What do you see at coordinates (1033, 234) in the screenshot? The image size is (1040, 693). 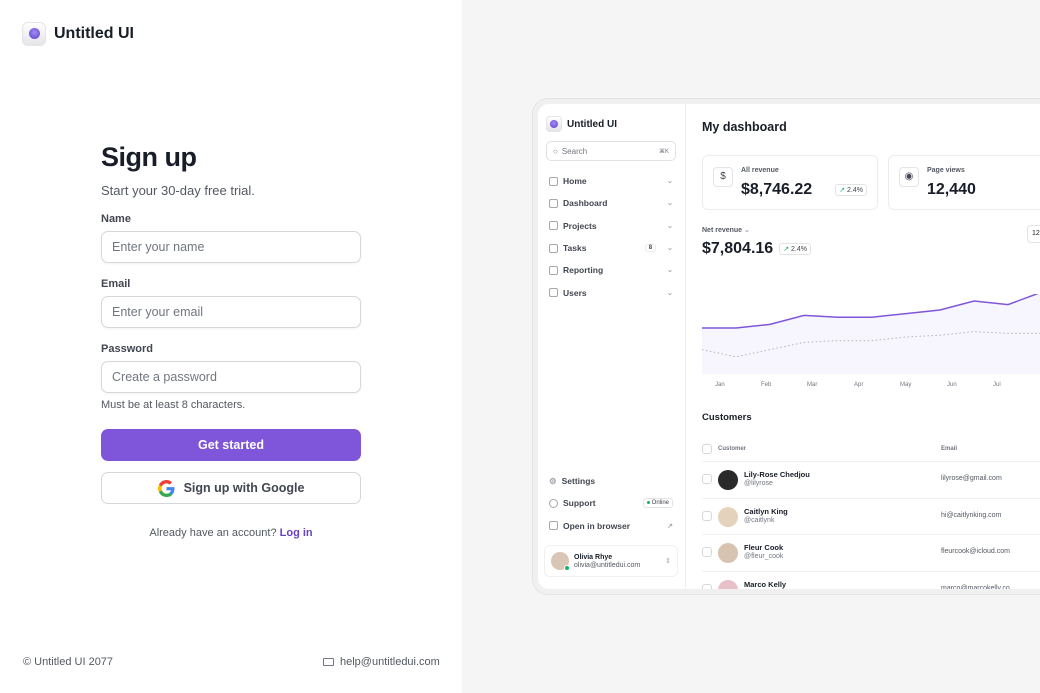 I see `date-button: 12` at bounding box center [1033, 234].